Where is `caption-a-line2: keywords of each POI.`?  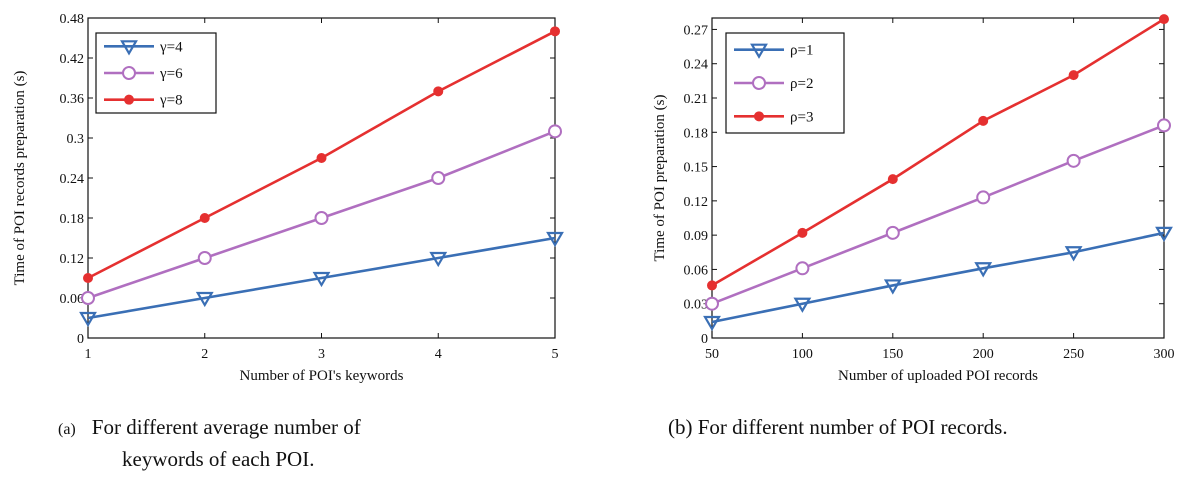
caption-a-line2: keywords of each POI. is located at coordinates (218, 458).